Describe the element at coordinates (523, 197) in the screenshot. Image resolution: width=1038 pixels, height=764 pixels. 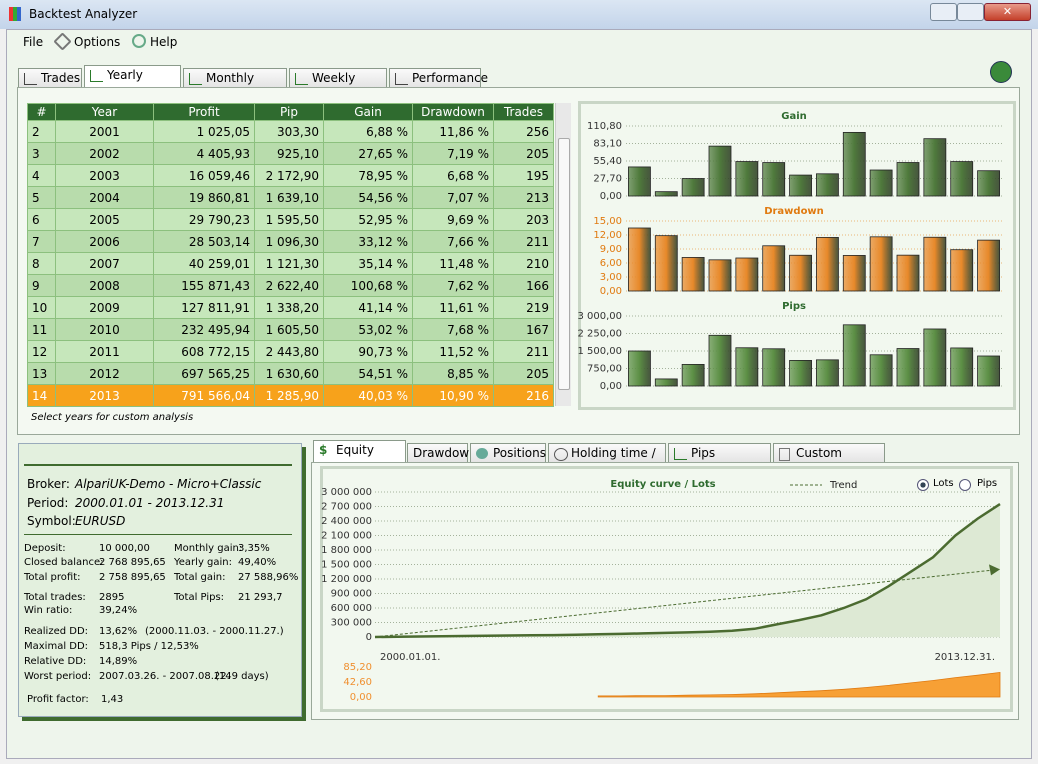
I see `table-cell: 213` at that location.